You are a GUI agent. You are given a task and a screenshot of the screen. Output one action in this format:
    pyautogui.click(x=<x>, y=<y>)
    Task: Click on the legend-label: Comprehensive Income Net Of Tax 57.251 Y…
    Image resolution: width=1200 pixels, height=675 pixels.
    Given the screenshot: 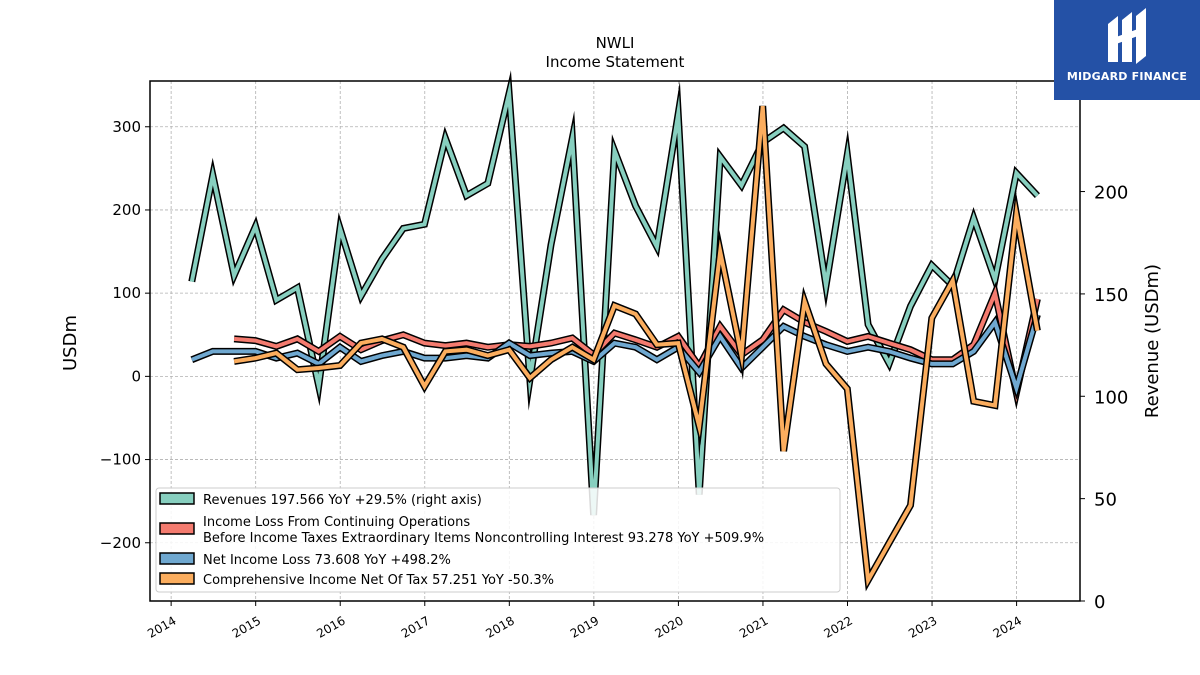 What is the action you would take?
    pyautogui.click(x=378, y=580)
    